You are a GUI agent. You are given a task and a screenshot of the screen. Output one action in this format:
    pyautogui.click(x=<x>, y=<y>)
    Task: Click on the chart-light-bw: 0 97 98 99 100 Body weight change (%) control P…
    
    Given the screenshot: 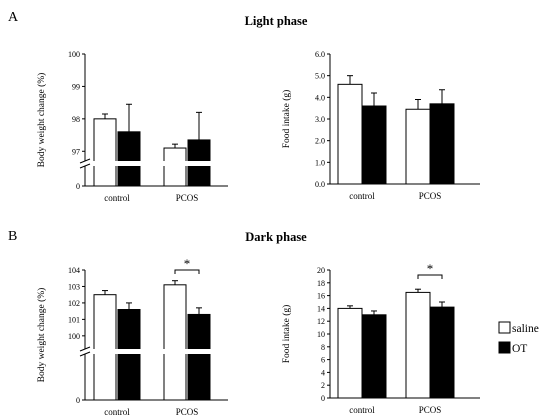 What is the action you would take?
    pyautogui.click(x=132, y=126)
    